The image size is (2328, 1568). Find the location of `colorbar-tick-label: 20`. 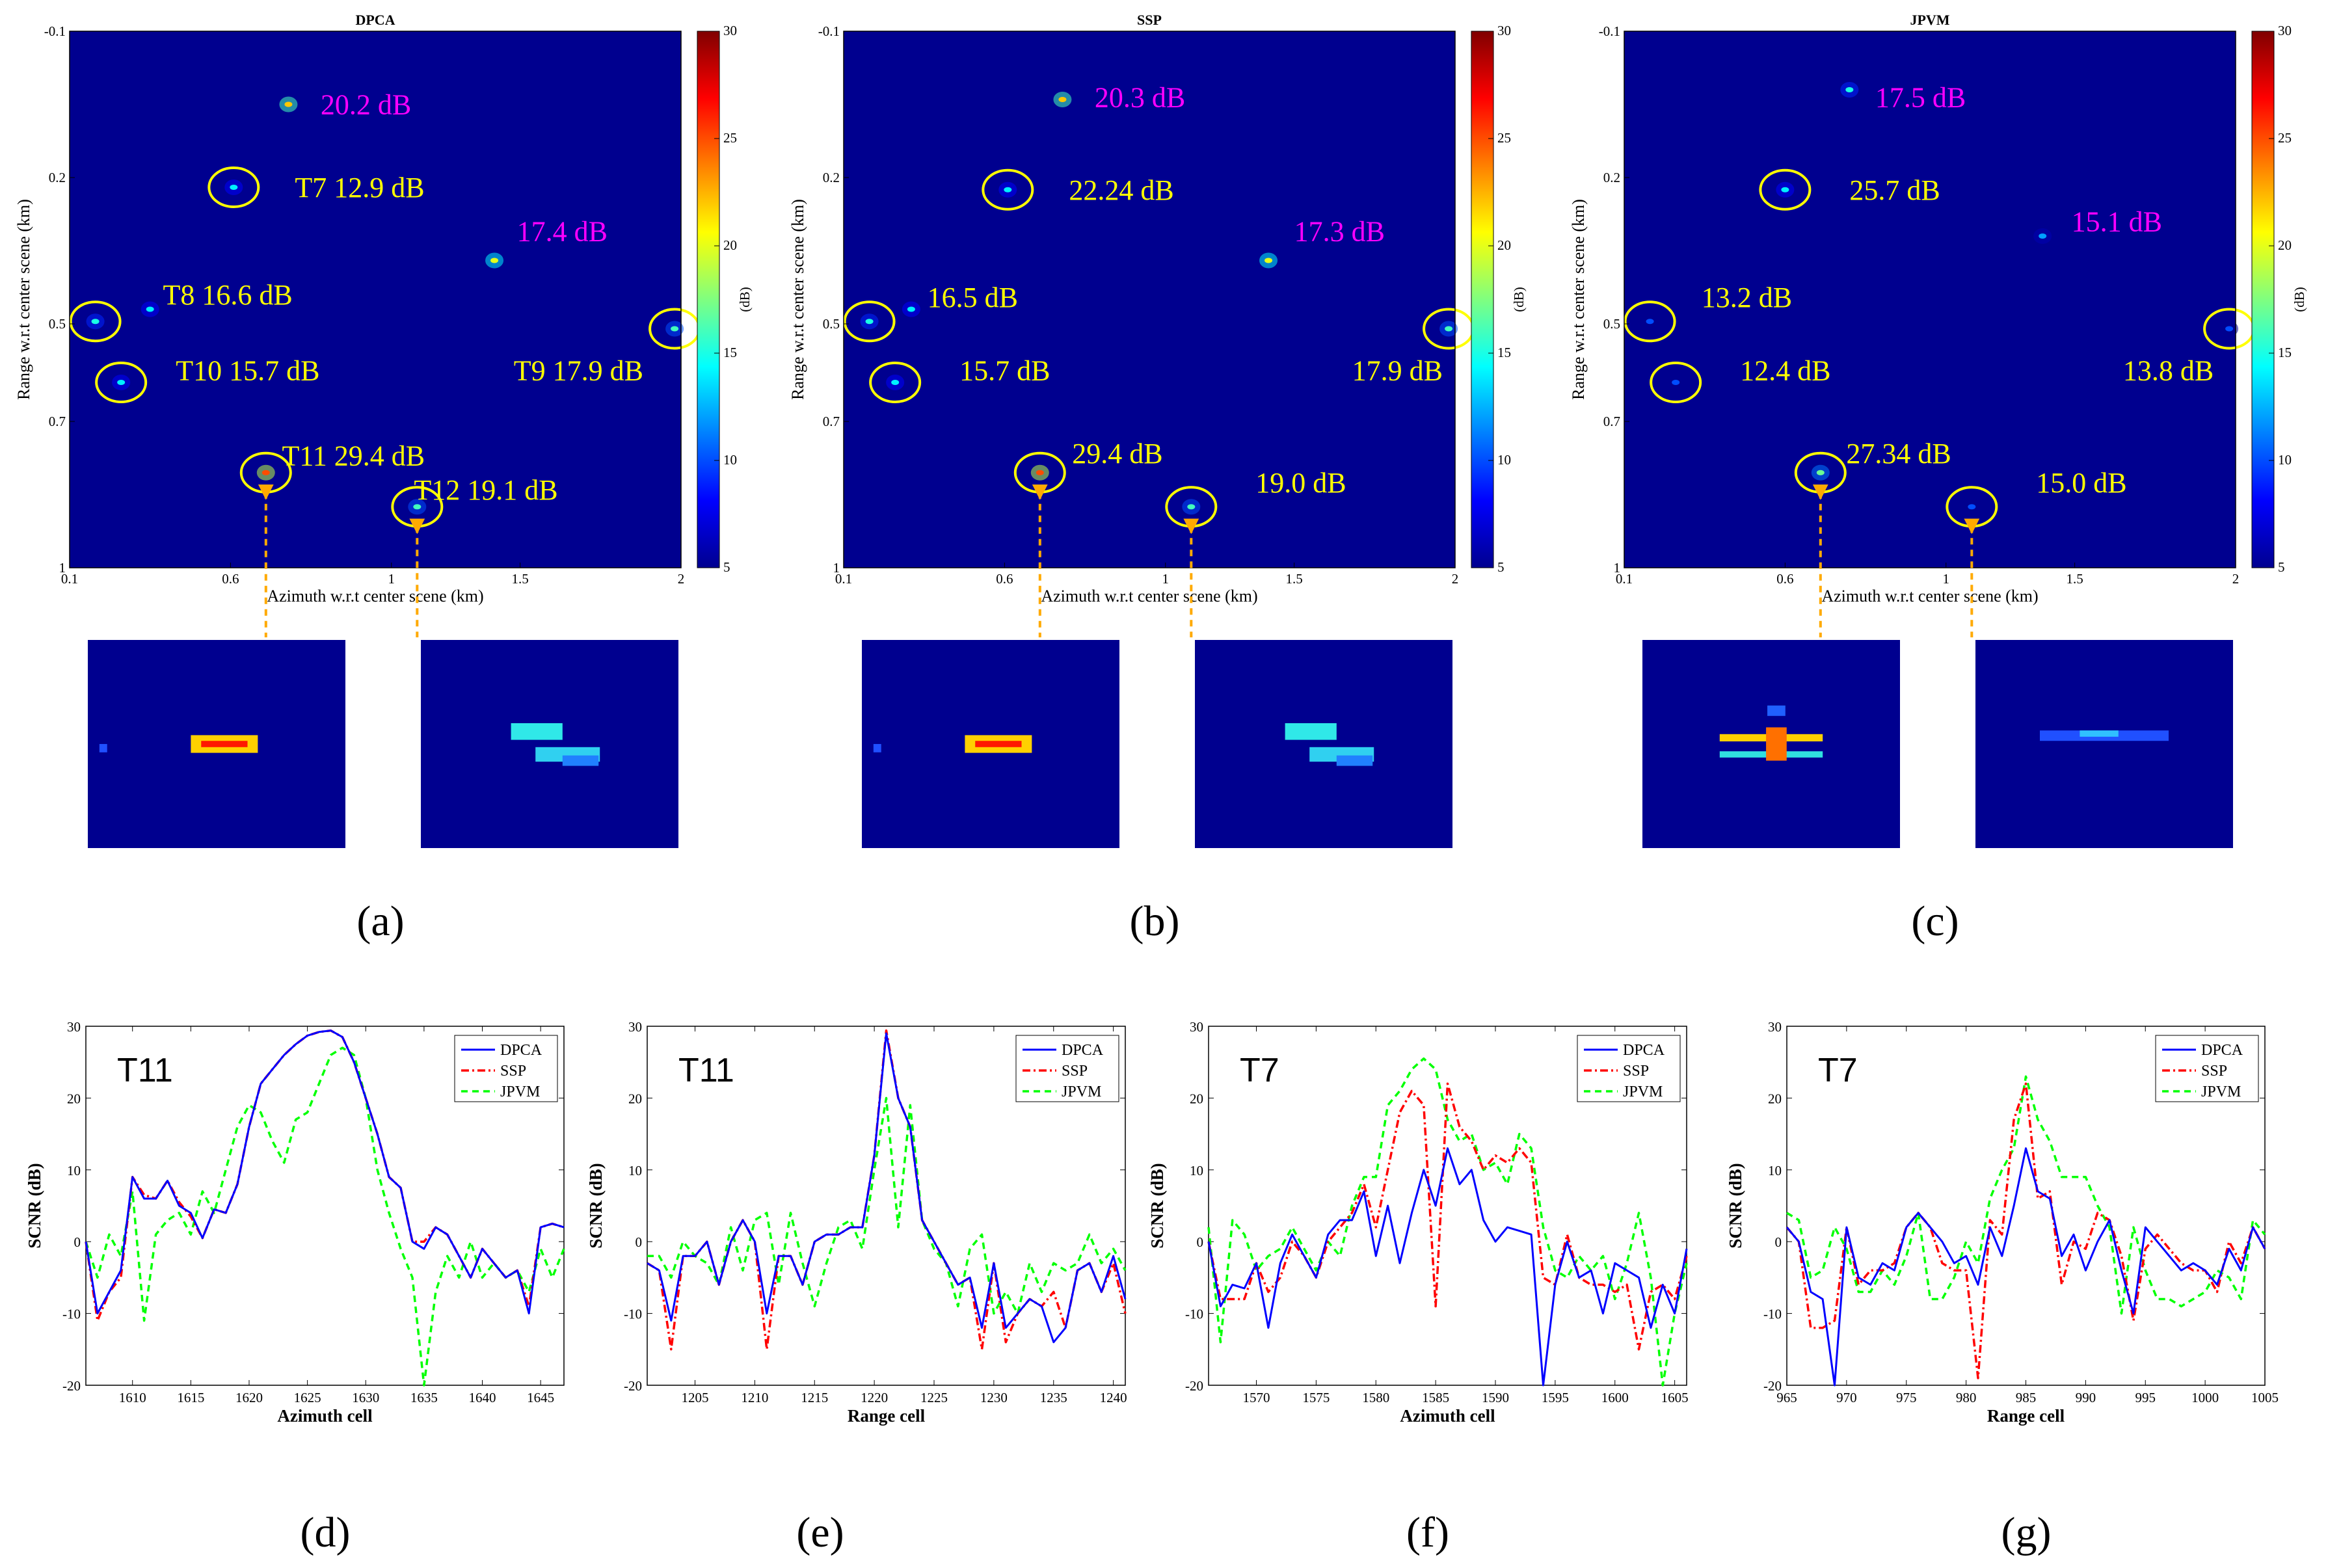

colorbar-tick-label: 20 is located at coordinates (730, 245).